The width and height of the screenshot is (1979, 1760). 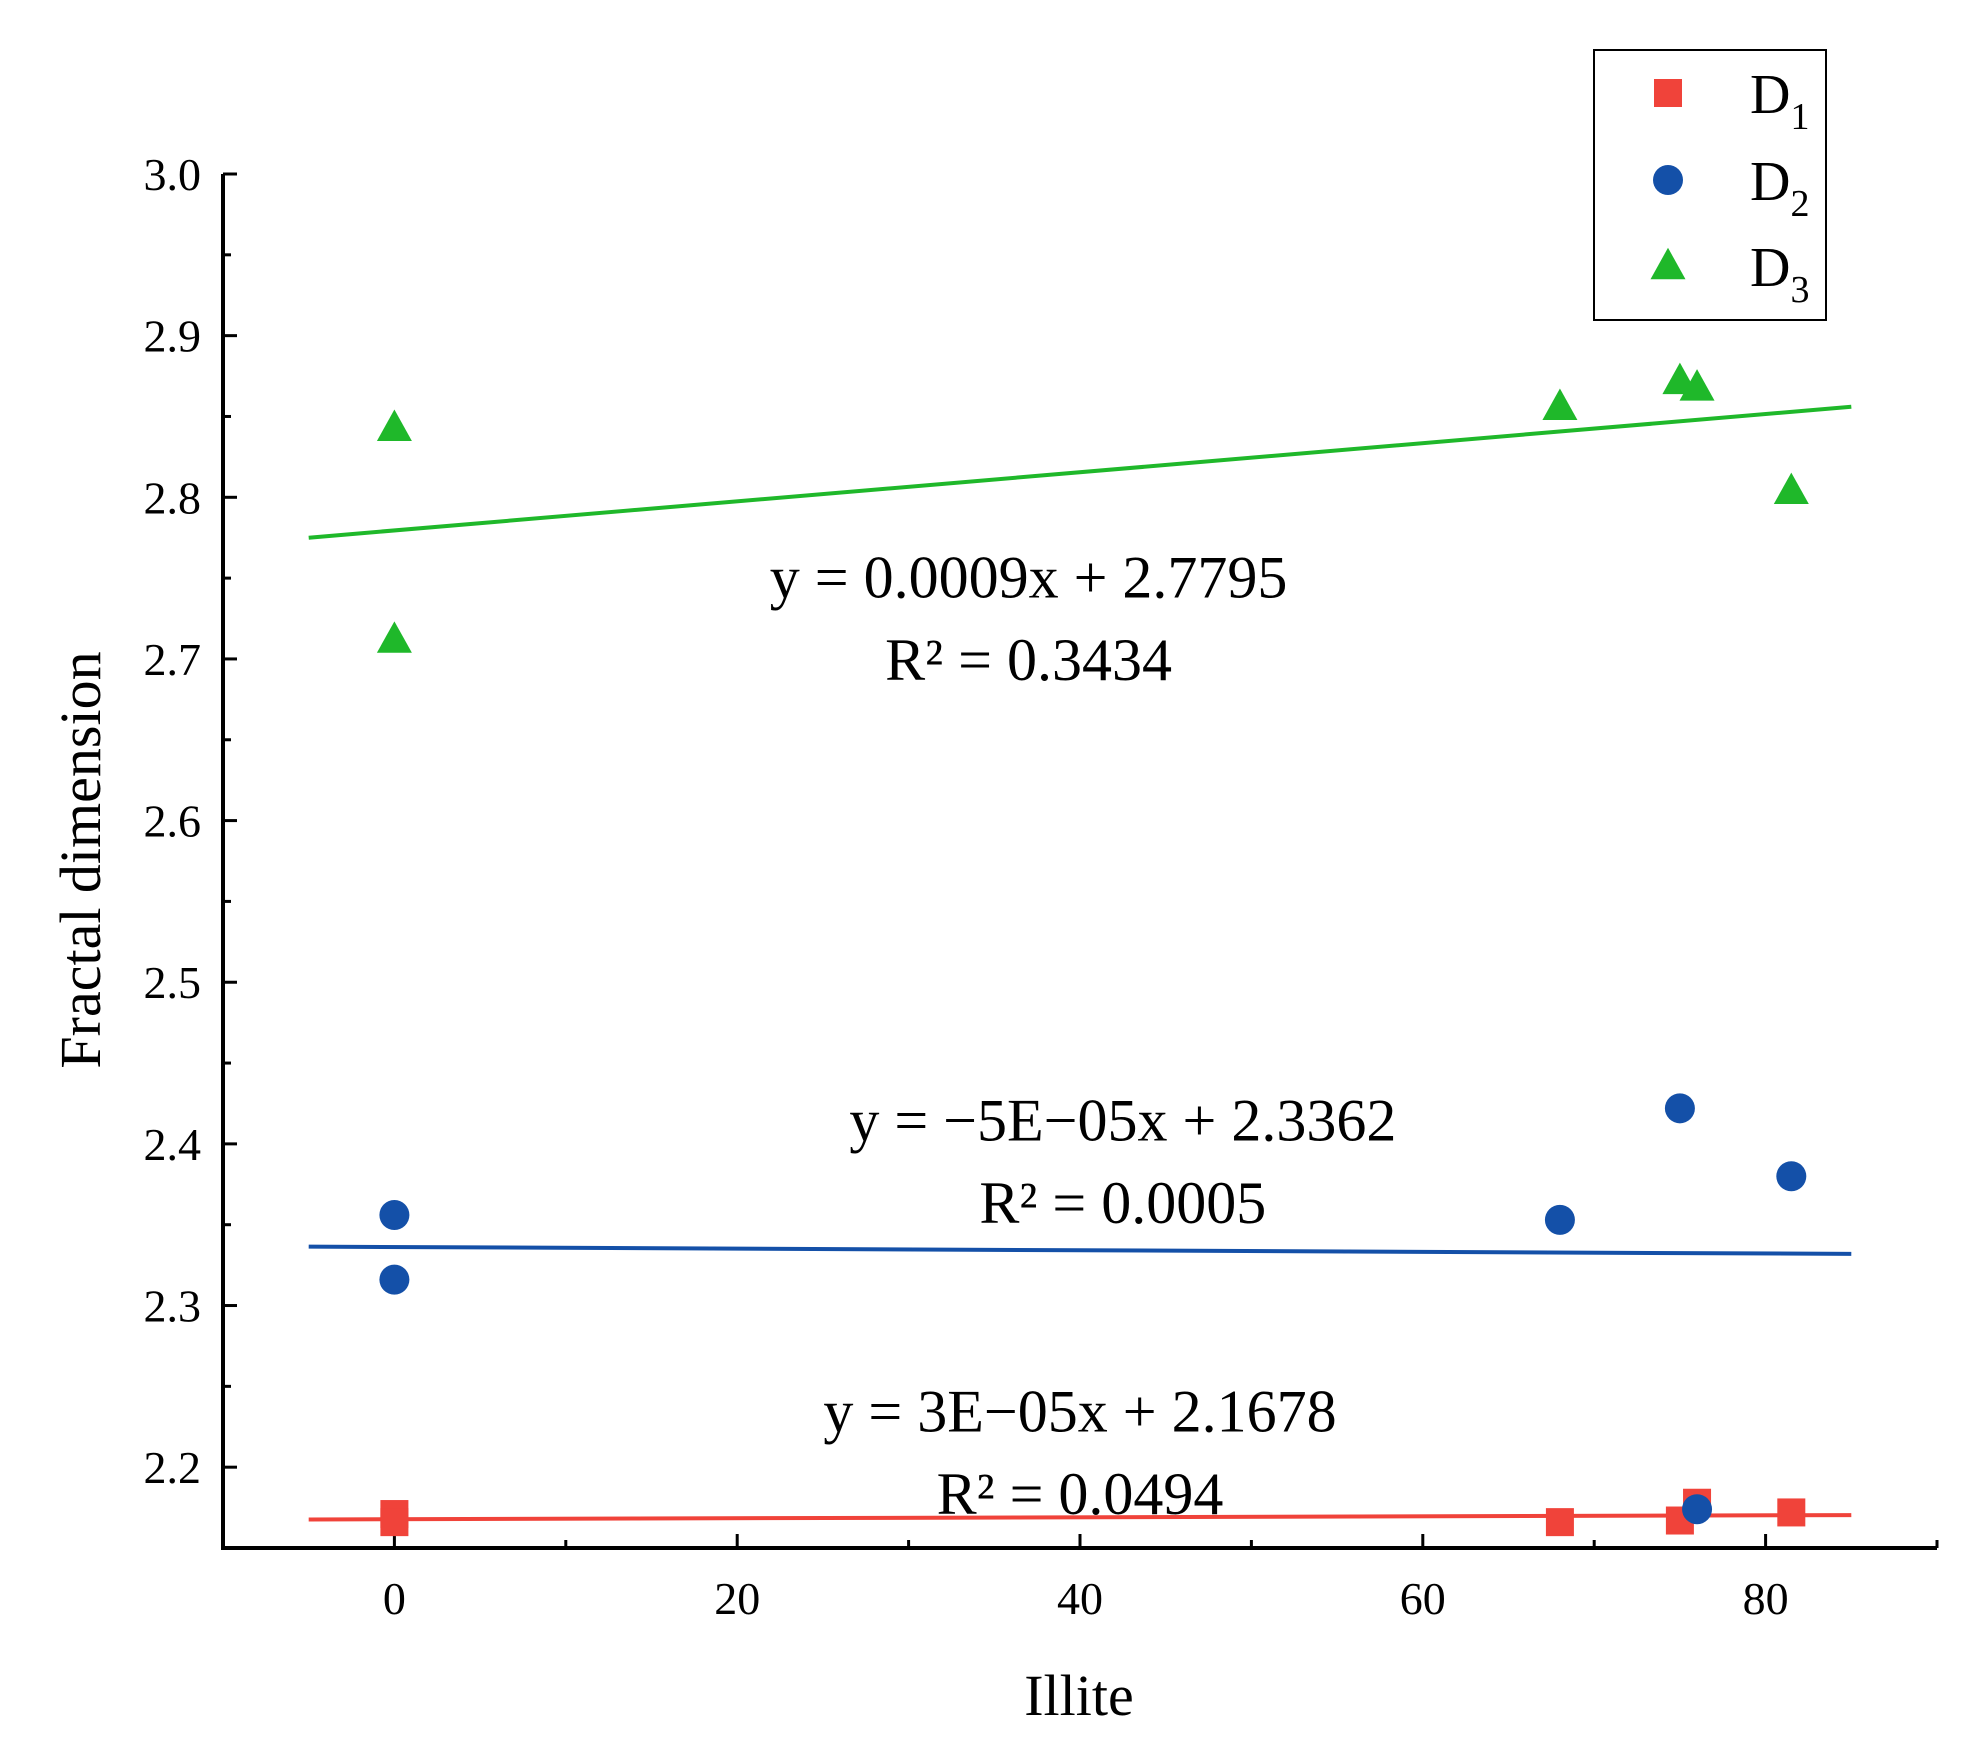 I want to click on fit-line-d1, so click(x=1080, y=1517).